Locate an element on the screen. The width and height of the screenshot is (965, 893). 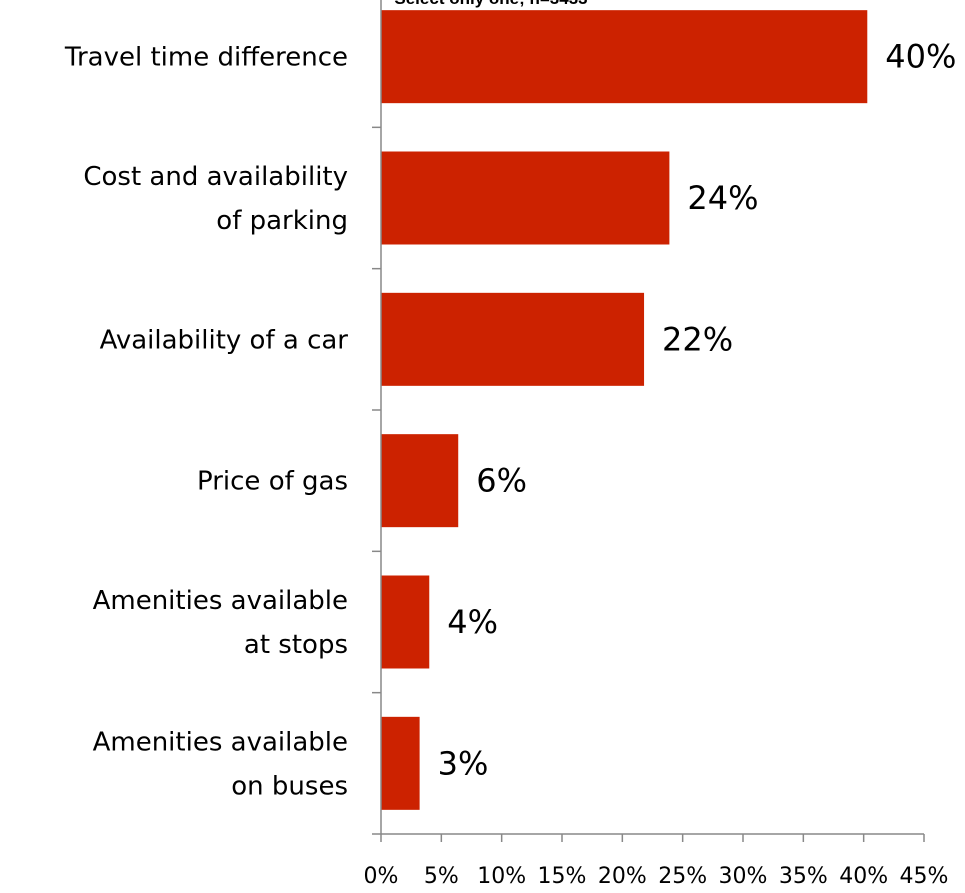
data-label: 24% is located at coordinates (722, 198).